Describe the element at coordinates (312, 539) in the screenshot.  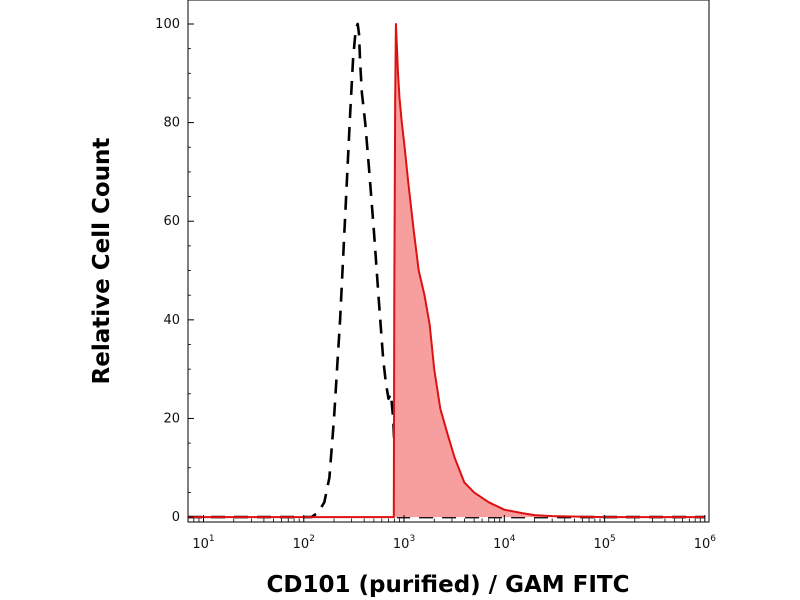
I see `x-tick-exponent: 2` at that location.